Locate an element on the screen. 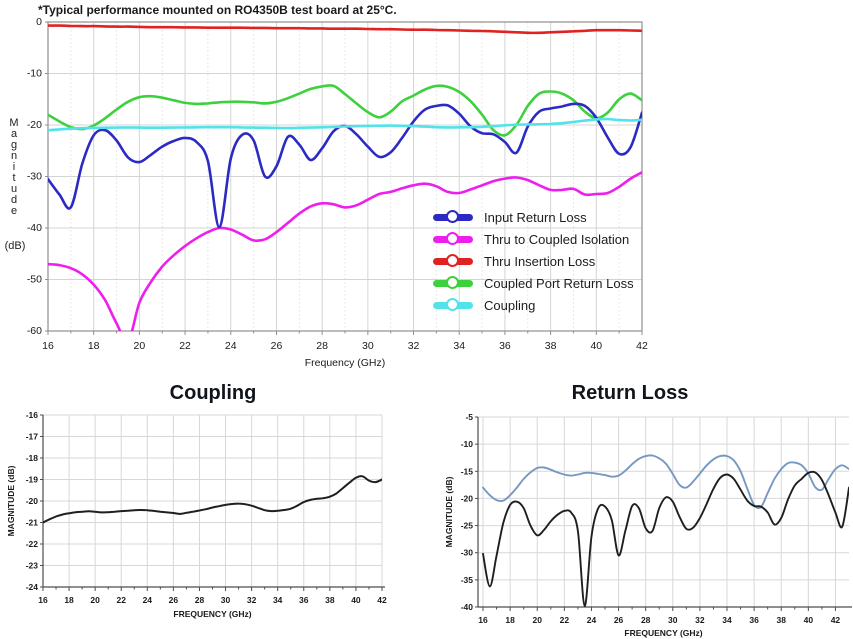 Image resolution: width=853 pixels, height=639 pixels. coupling-chart-title: Coupling is located at coordinates (213, 393).